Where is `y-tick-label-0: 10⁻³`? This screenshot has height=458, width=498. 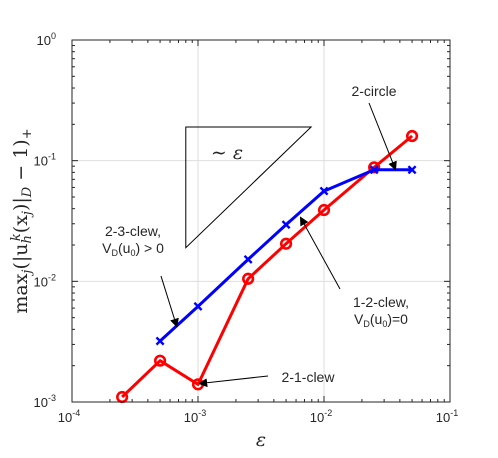
y-tick-label-0: 10⁻³ is located at coordinates (45, 401).